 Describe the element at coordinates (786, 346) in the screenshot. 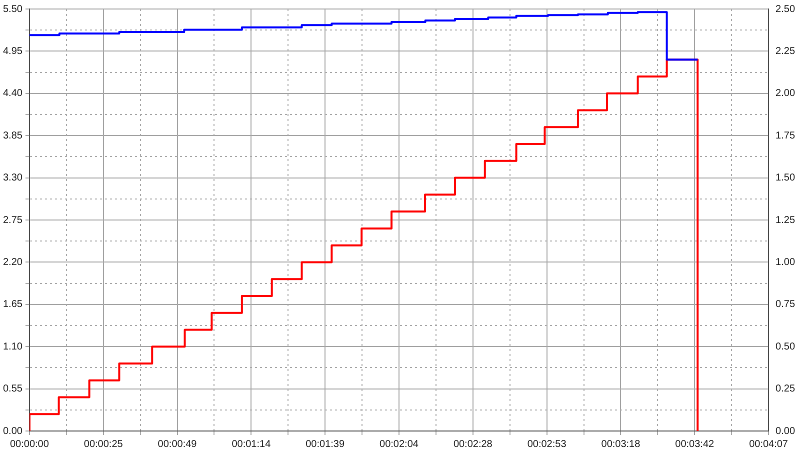

I see `y2-tick-label: 0.50` at that location.